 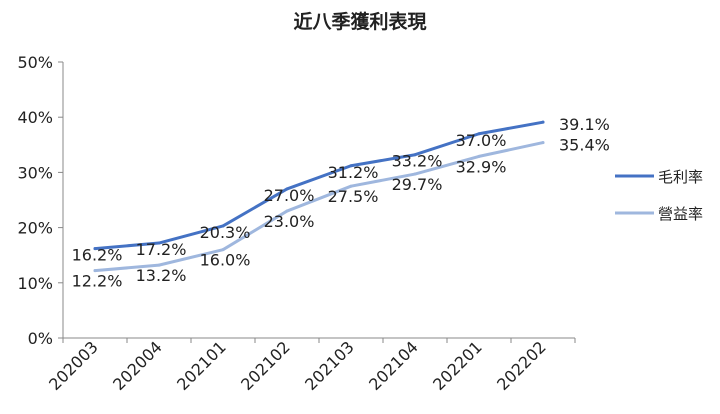 What do you see at coordinates (225, 232) in the screenshot?
I see `data-label: 20.3%` at bounding box center [225, 232].